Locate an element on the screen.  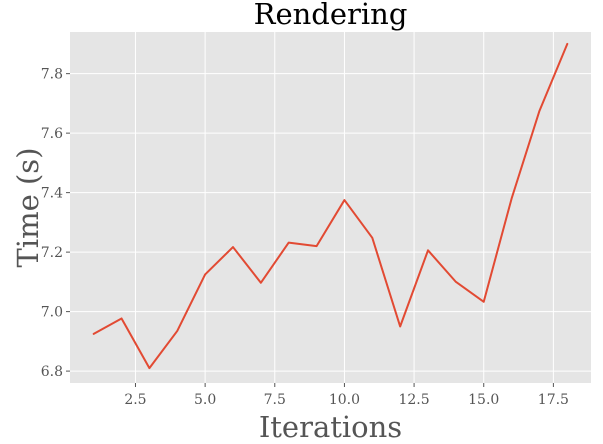
y-tick-label: 7.0 is located at coordinates (52, 313).